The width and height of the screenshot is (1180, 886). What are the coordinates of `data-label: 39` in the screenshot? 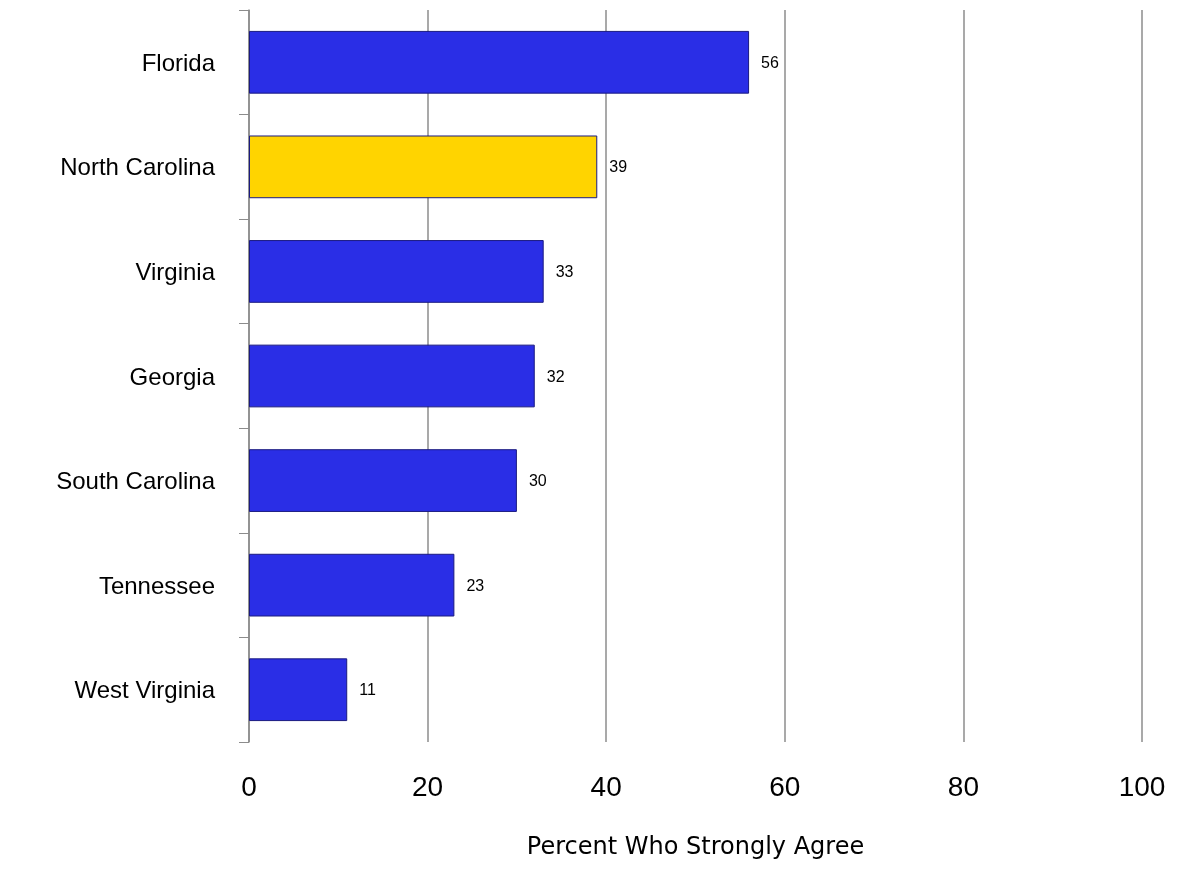 It's located at (618, 167).